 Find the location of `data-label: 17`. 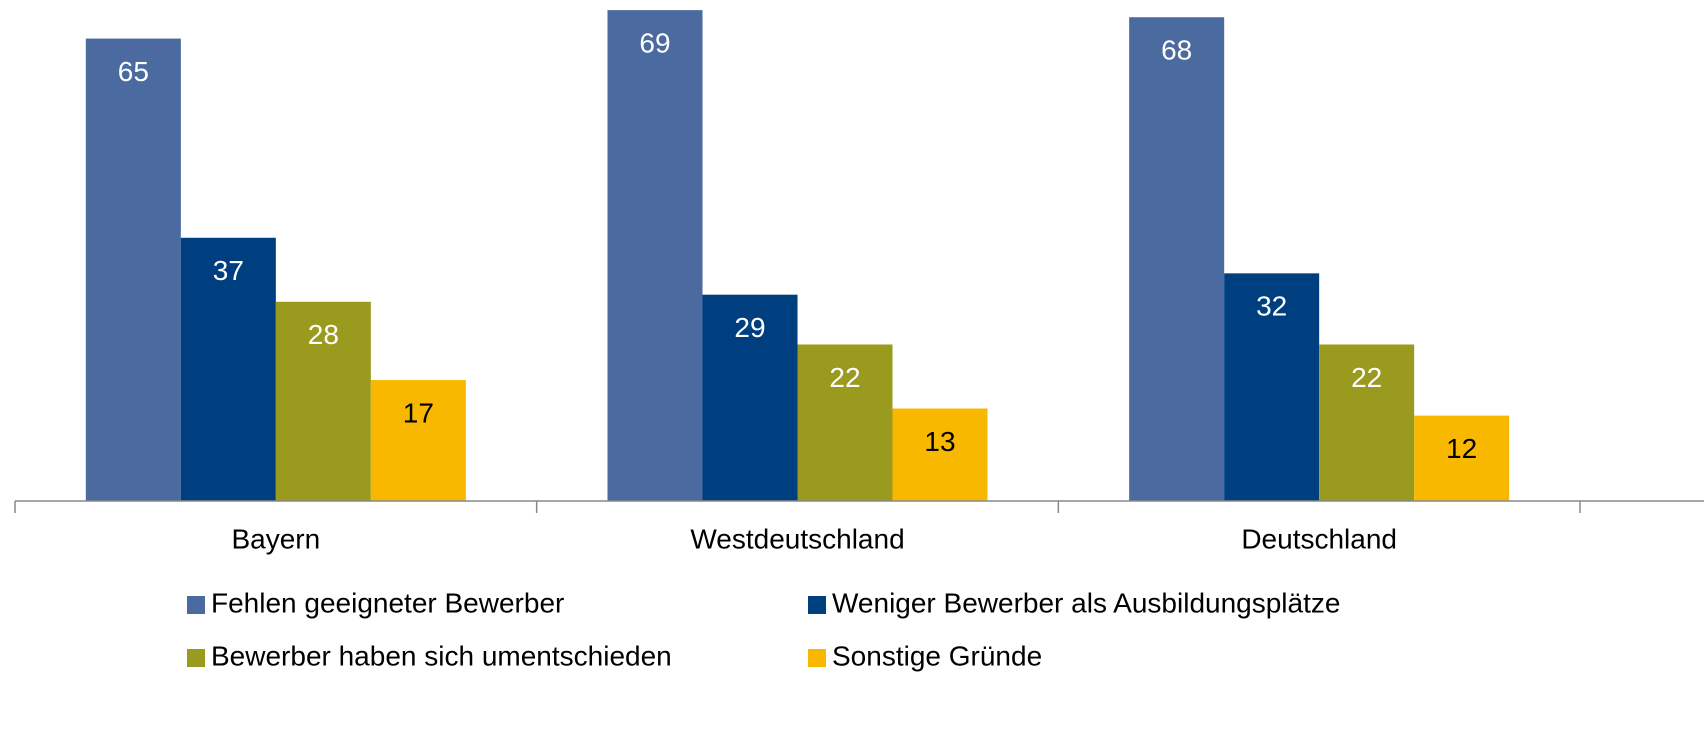

data-label: 17 is located at coordinates (418, 412).